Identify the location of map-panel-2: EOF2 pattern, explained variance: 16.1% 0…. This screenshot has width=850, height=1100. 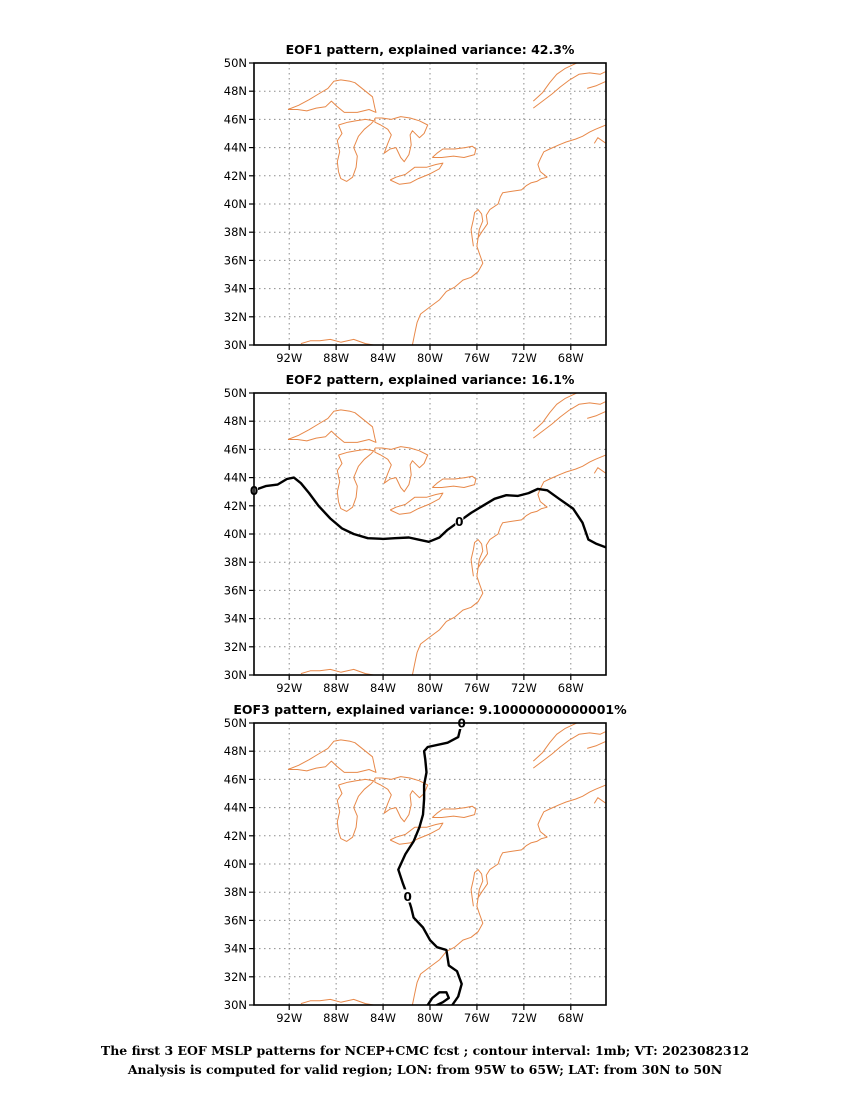
(415, 533).